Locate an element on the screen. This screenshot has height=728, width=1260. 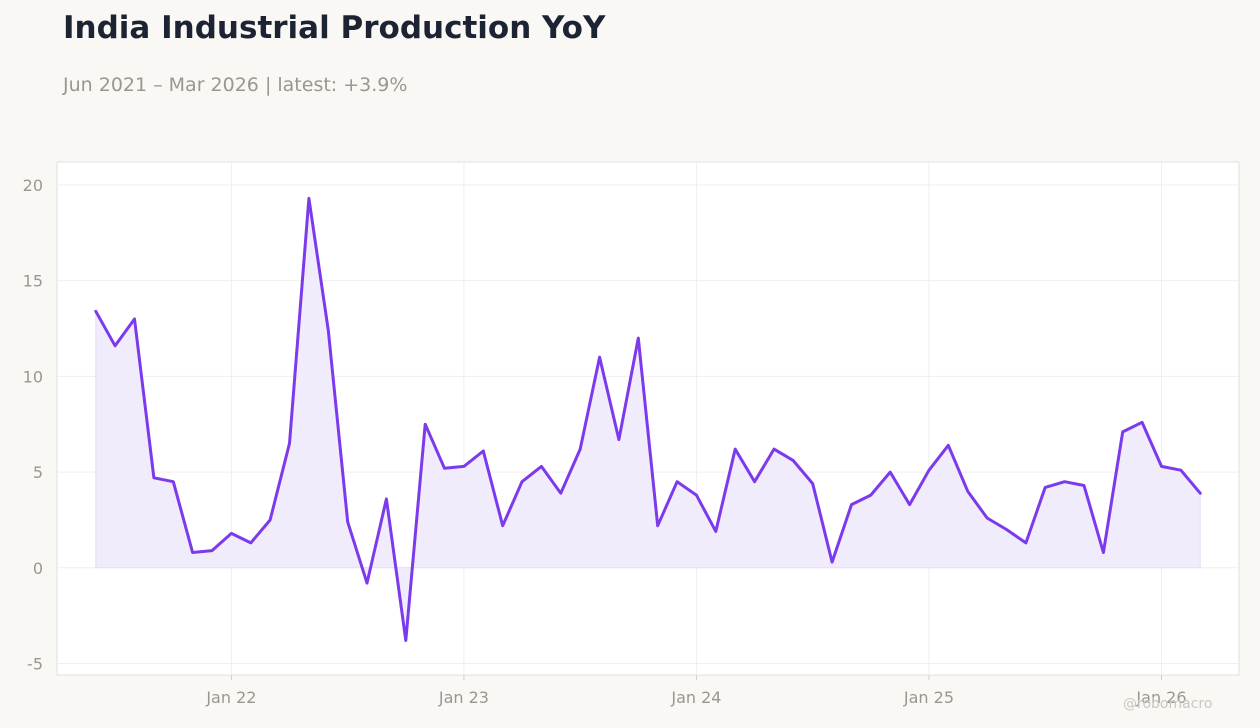
chart-subtitle: Jun 2021 – Mar 2026 | latest: +3.9% is located at coordinates (235, 85).